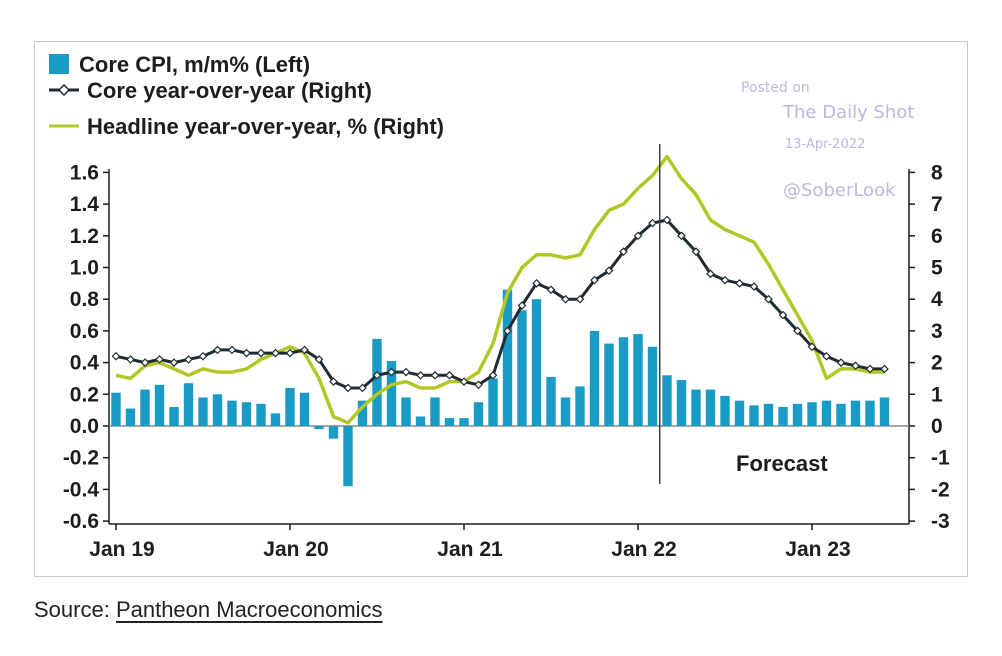  Describe the element at coordinates (229, 90) in the screenshot. I see `legend-label-core-yoy: Core year-over-year (Right)` at that location.